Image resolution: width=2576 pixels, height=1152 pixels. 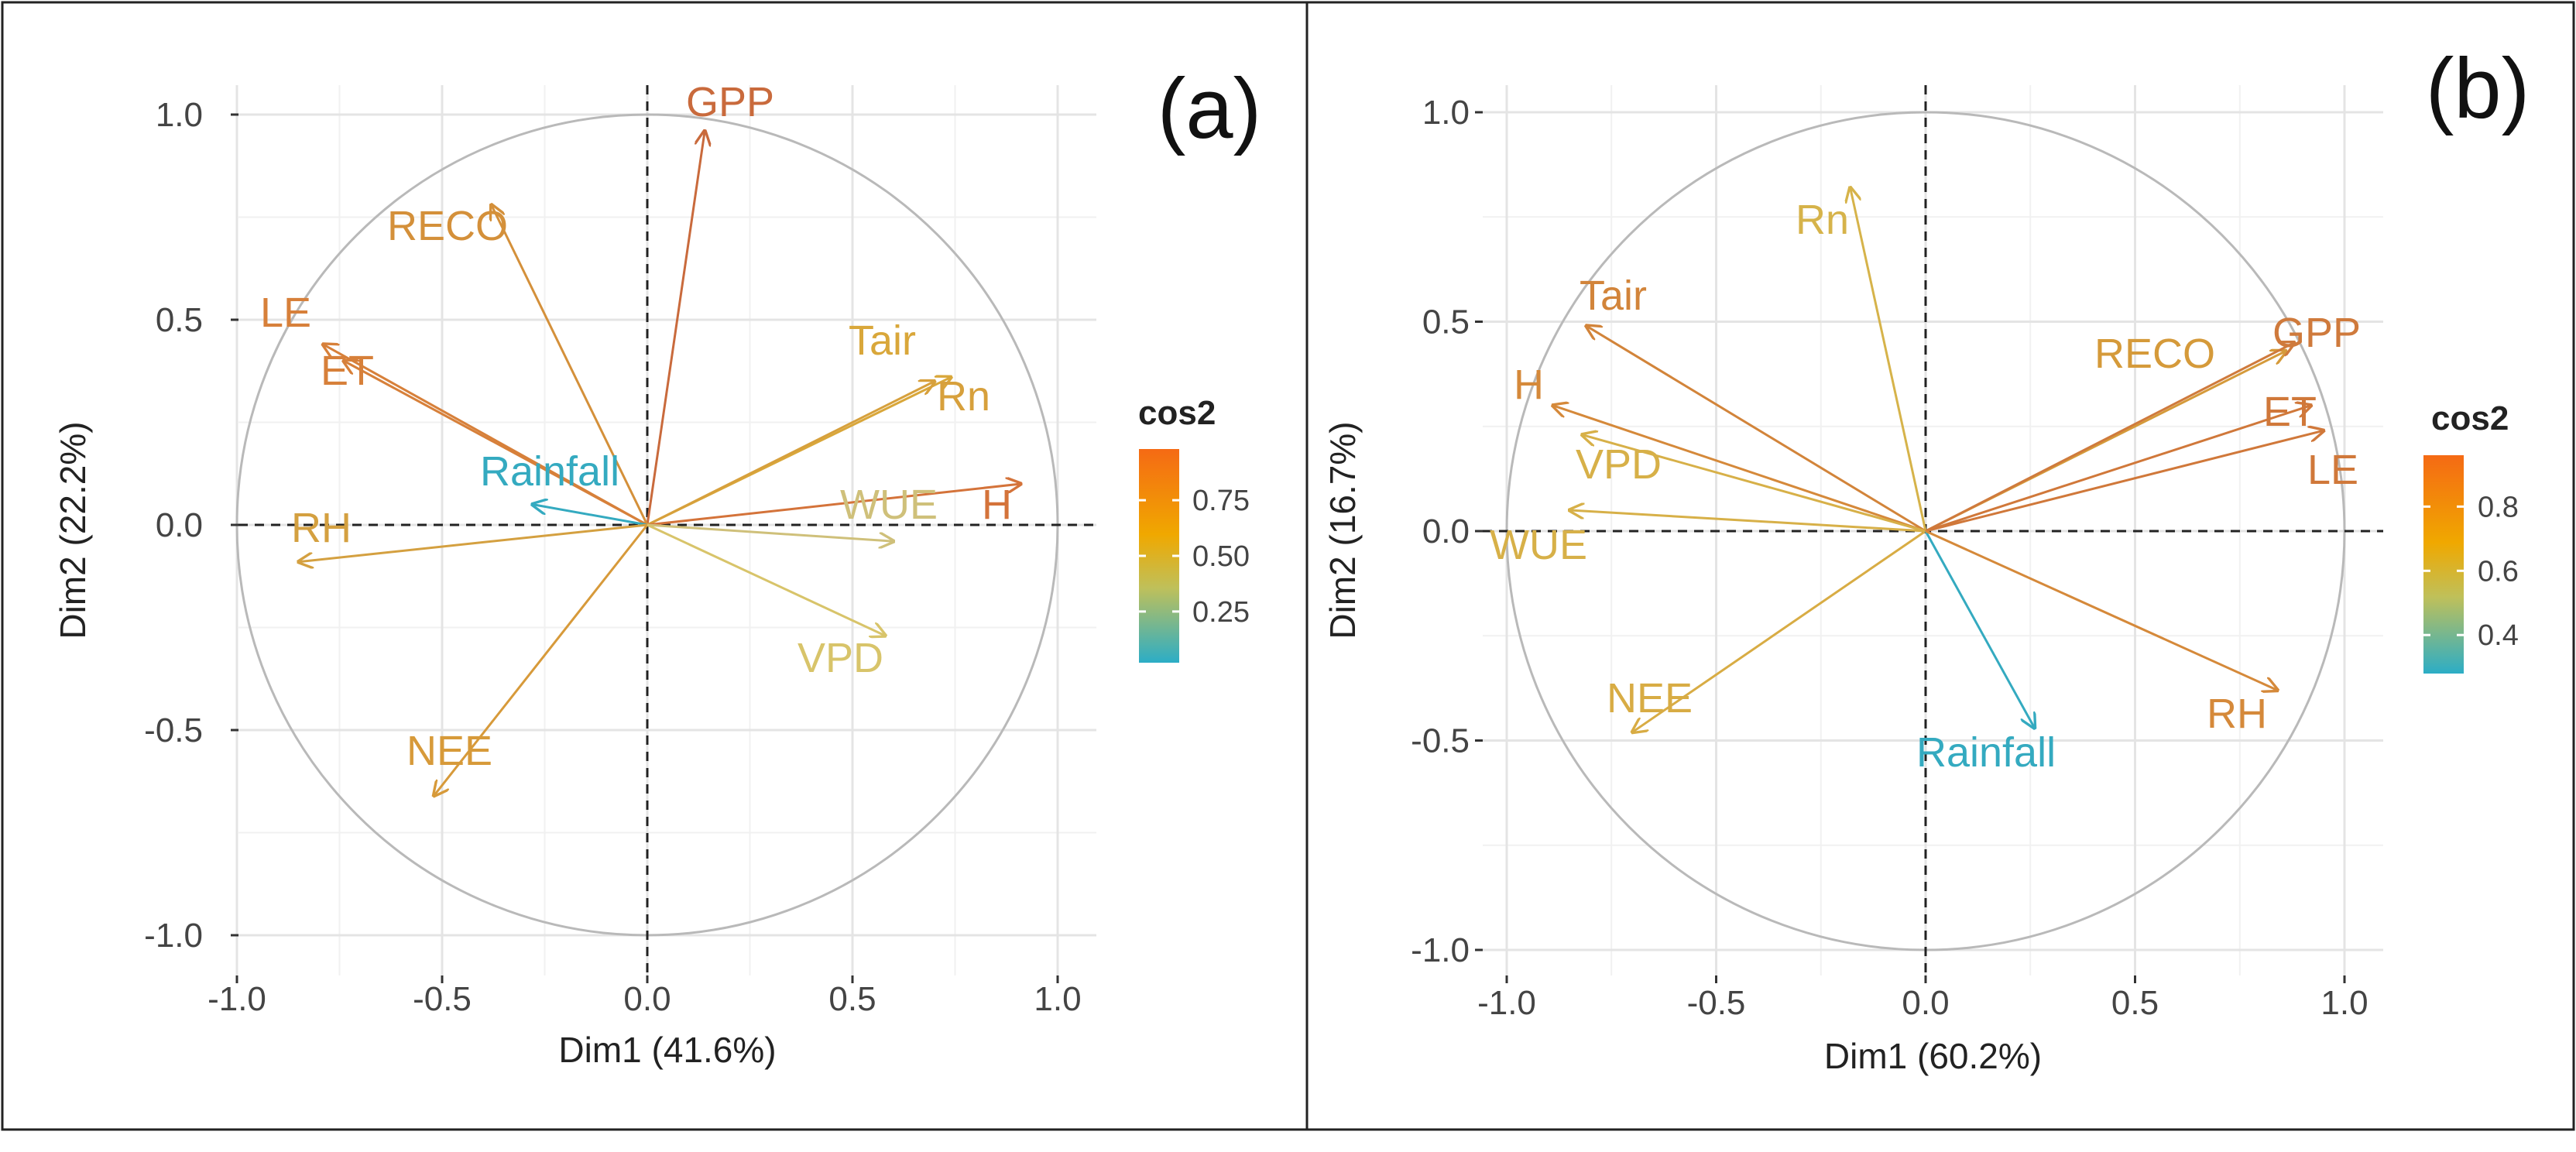 I want to click on variable-tair: Tair, so click(x=1753, y=403).